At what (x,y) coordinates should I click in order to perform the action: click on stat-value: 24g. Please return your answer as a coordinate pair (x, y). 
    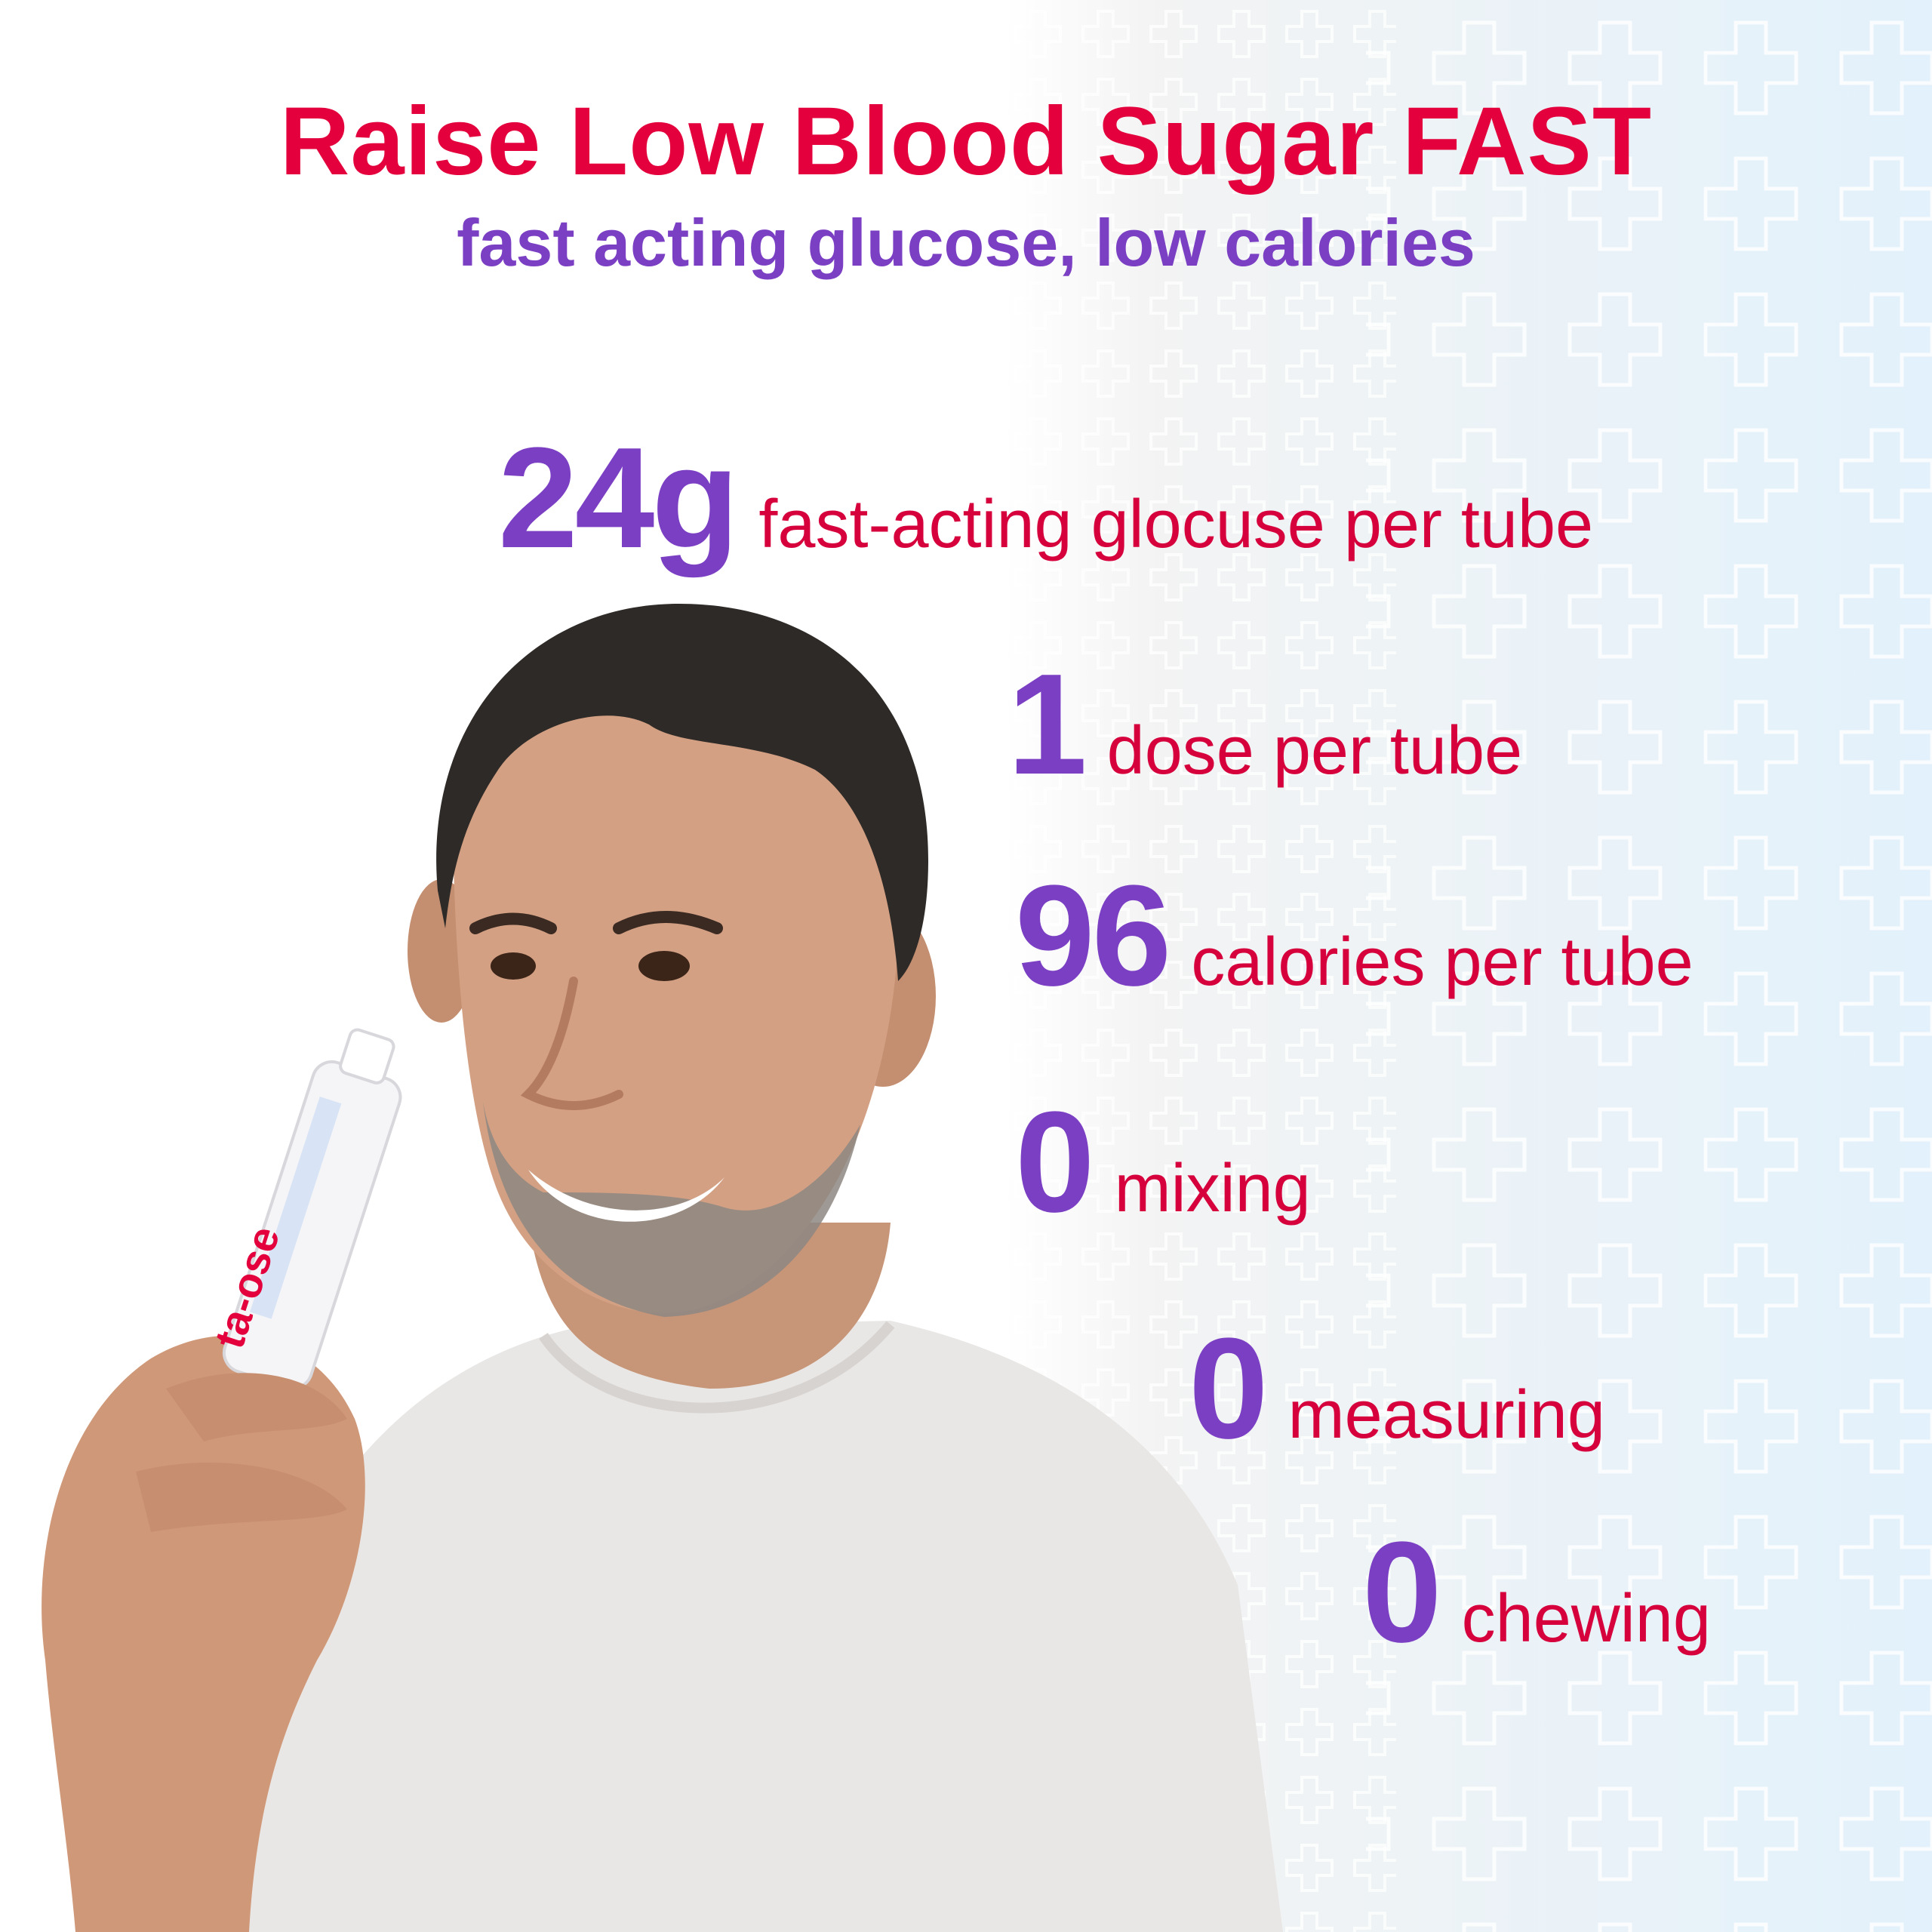
    Looking at the image, I should click on (618, 498).